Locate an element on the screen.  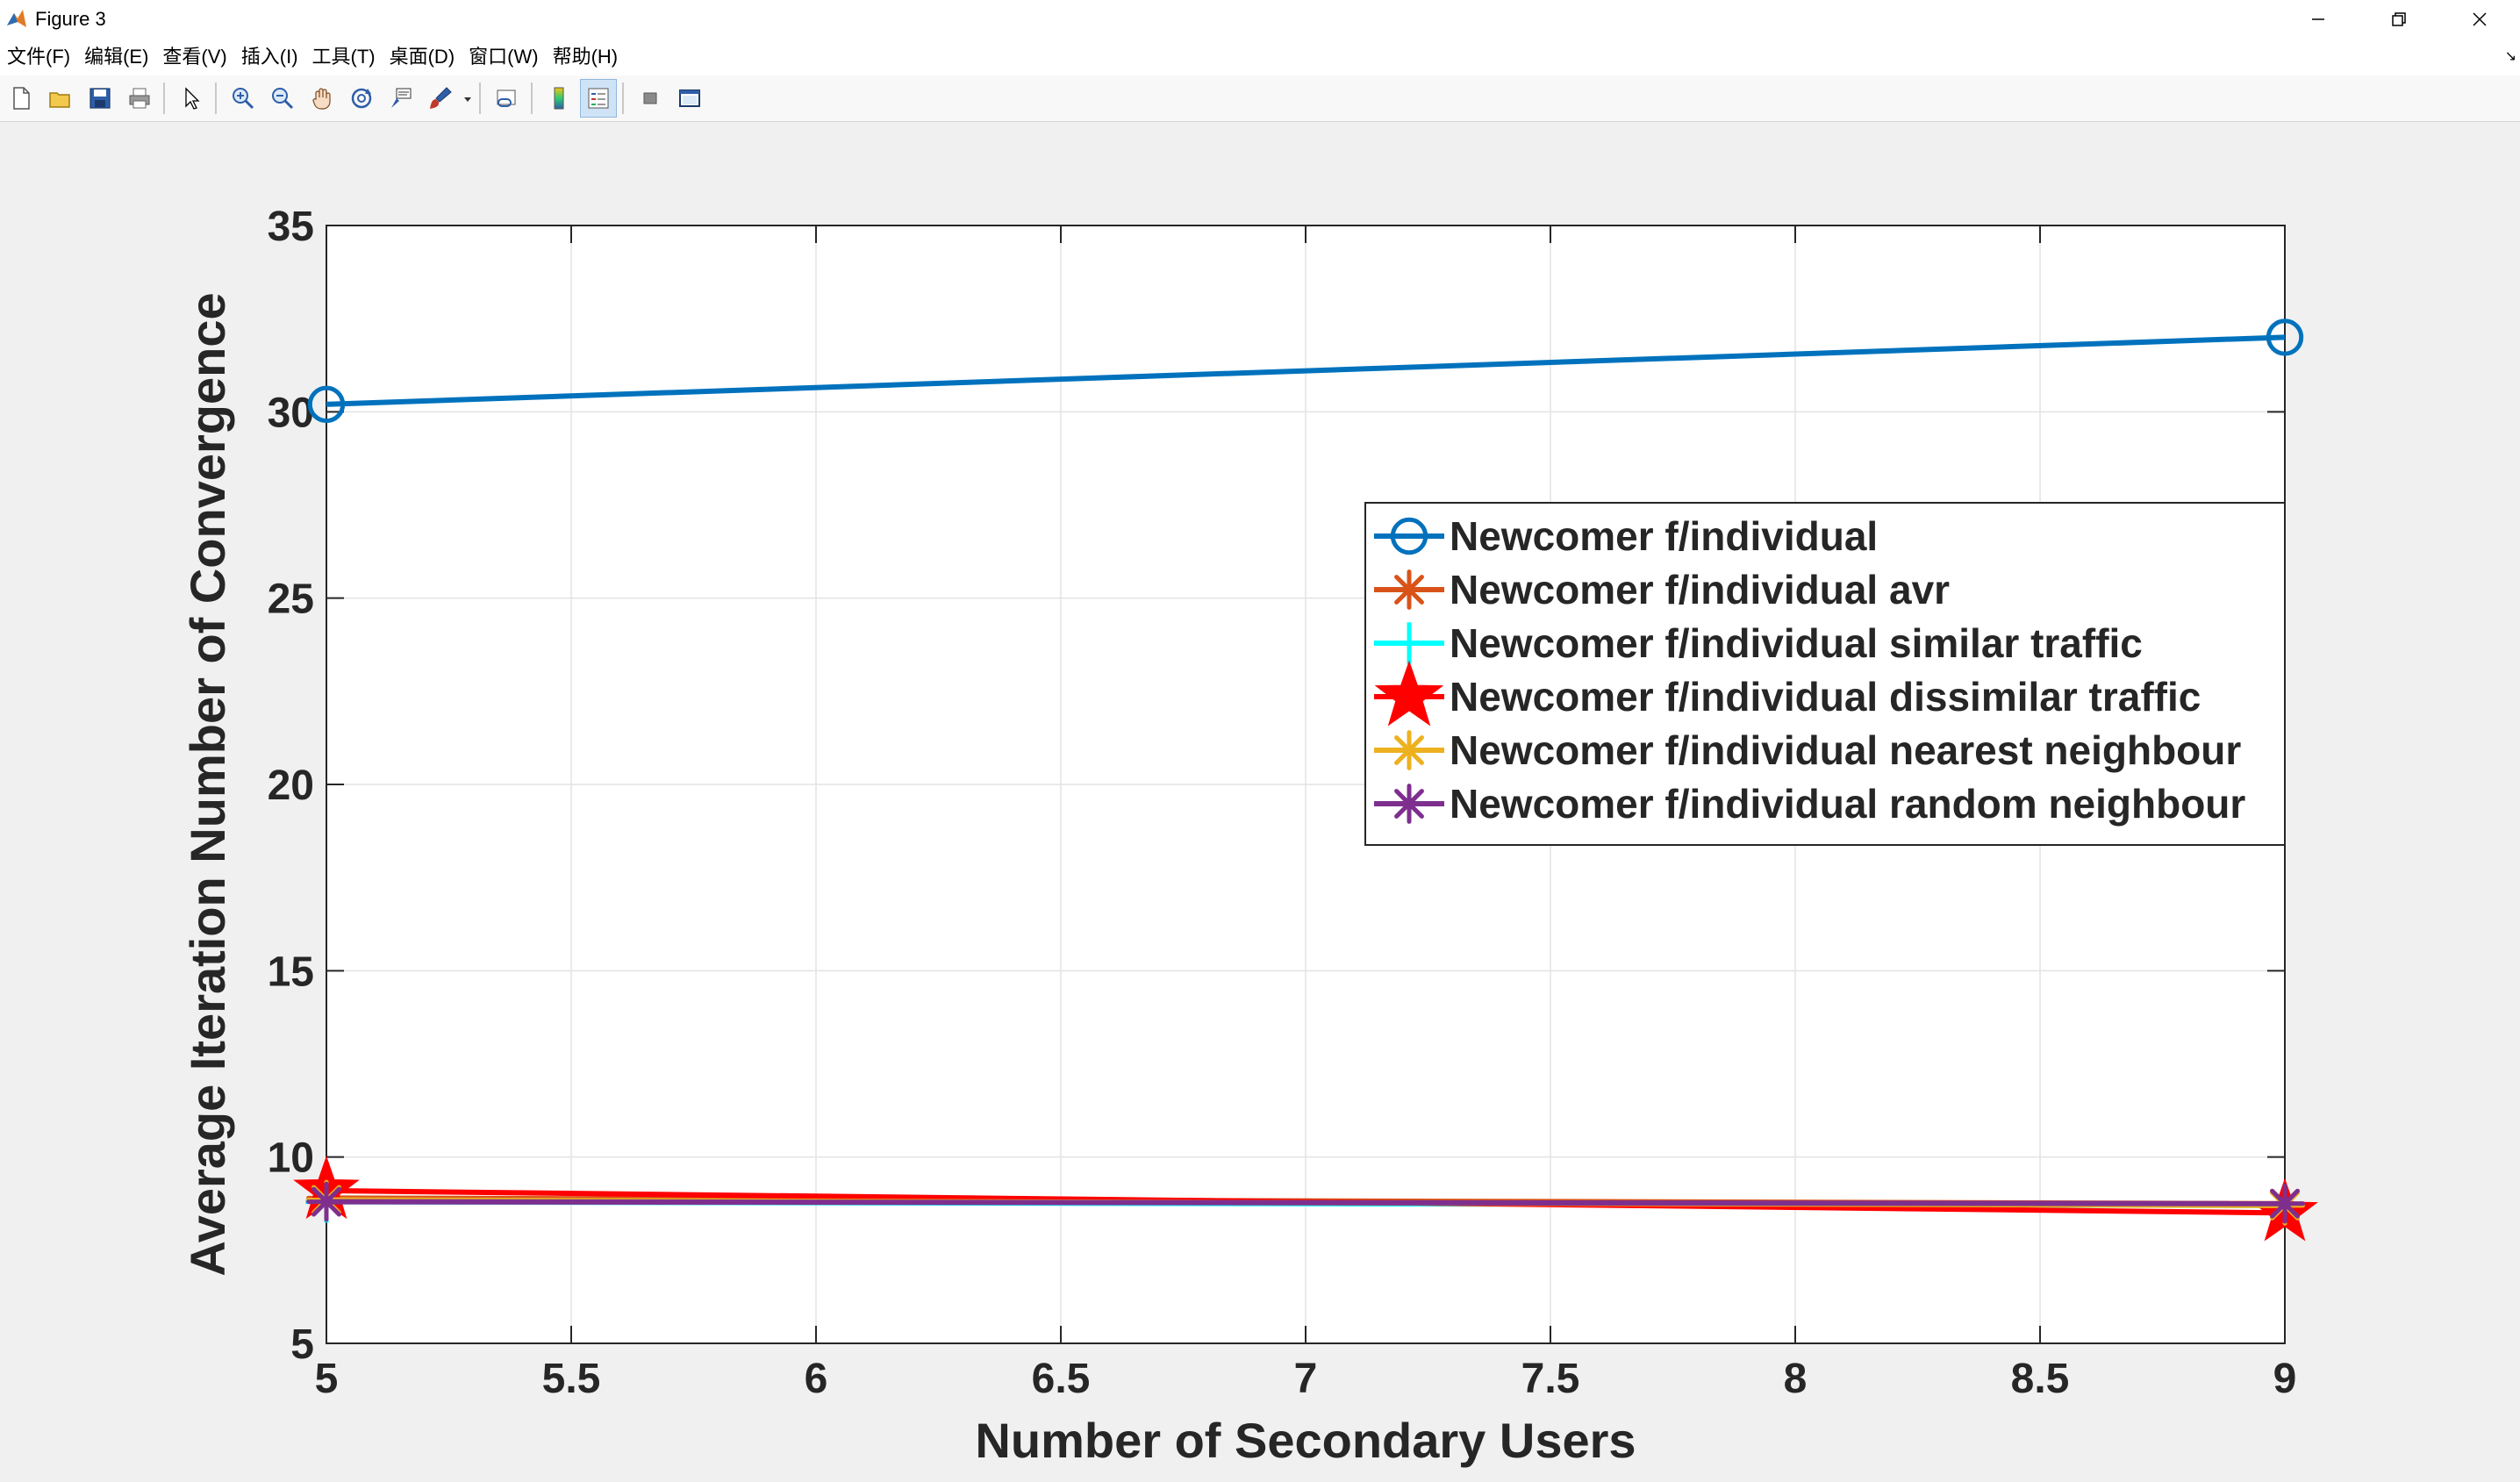
legend-label: Newcomer f/individual avr is located at coordinates (1700, 590).